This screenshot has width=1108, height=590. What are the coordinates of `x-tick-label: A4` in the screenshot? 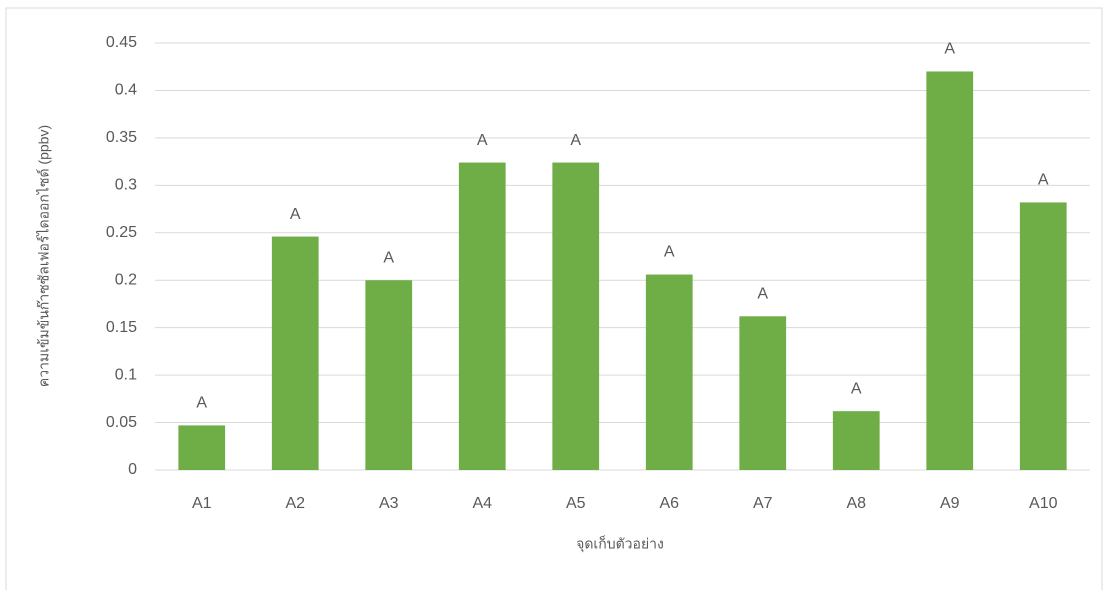 It's located at (482, 503).